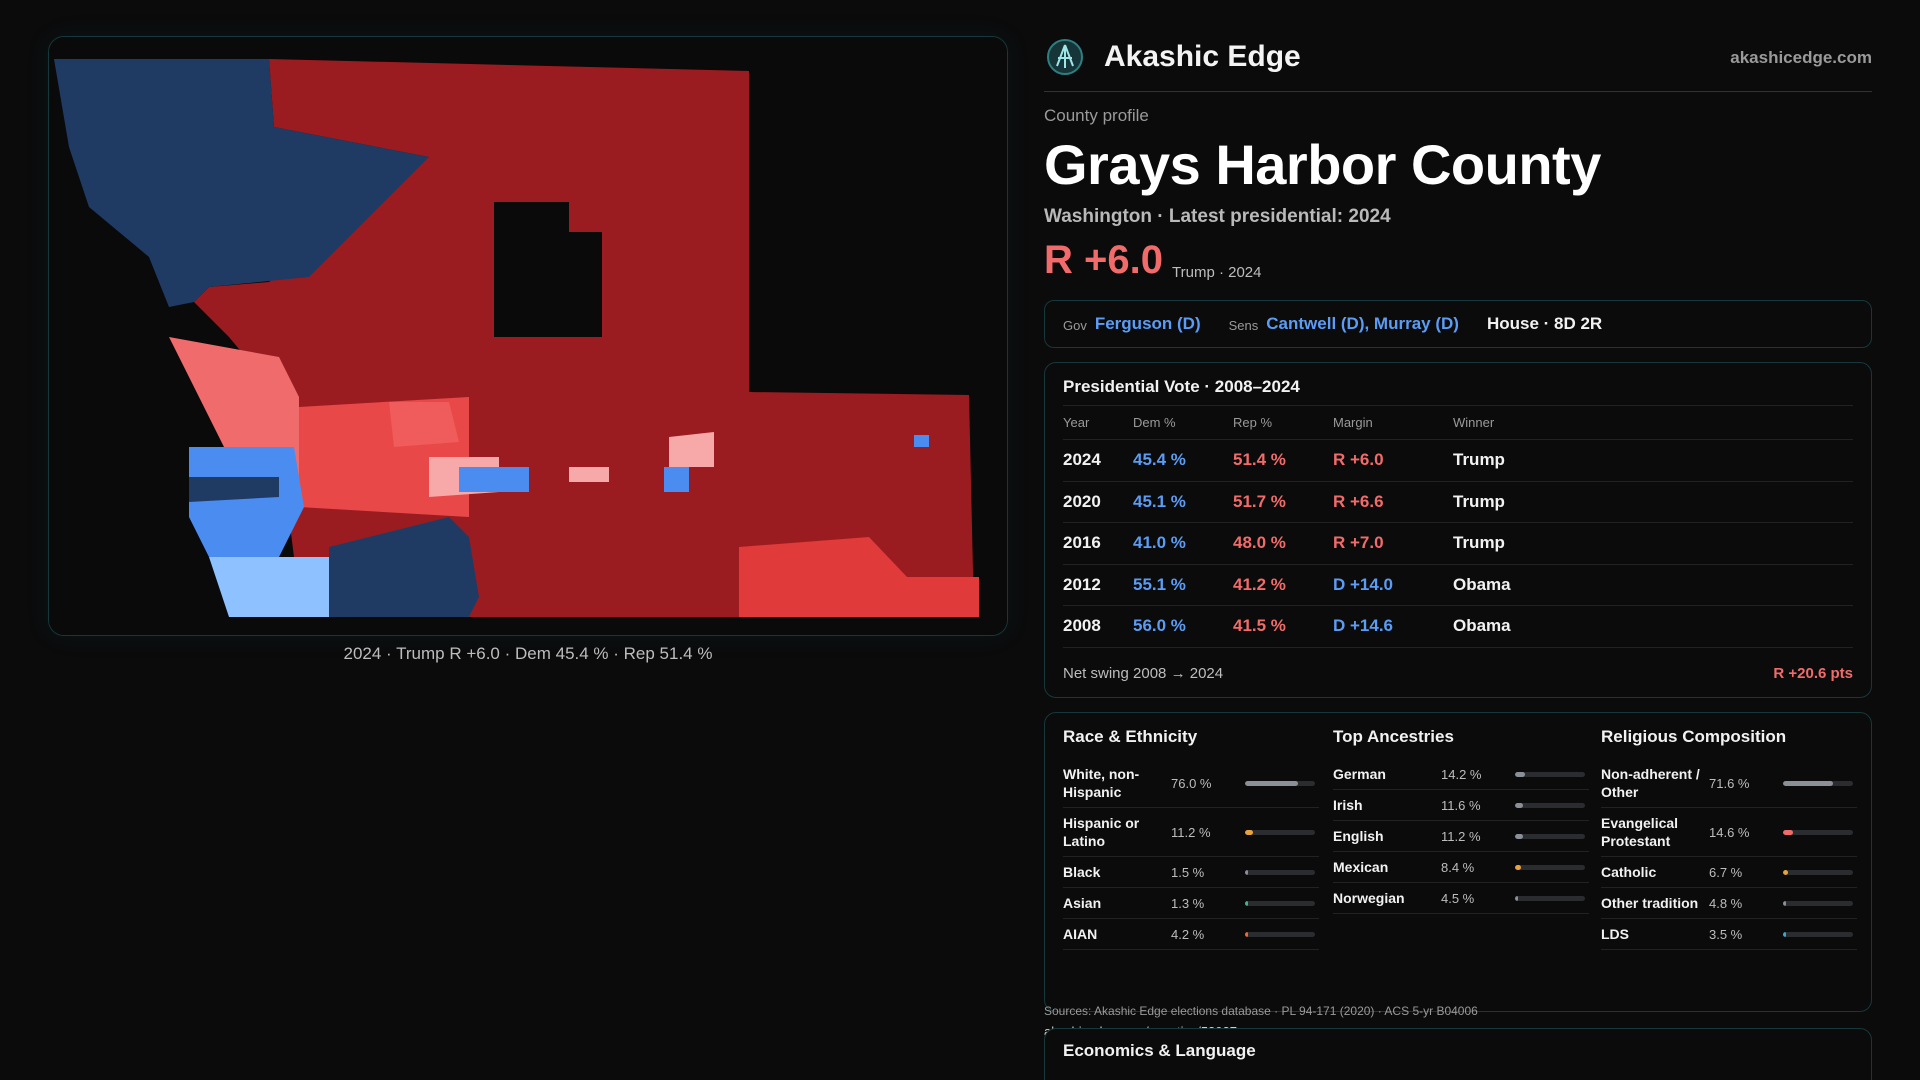 The width and height of the screenshot is (1920, 1080). What do you see at coordinates (1147, 323) in the screenshot?
I see `governor-name: Ferguson (D)` at bounding box center [1147, 323].